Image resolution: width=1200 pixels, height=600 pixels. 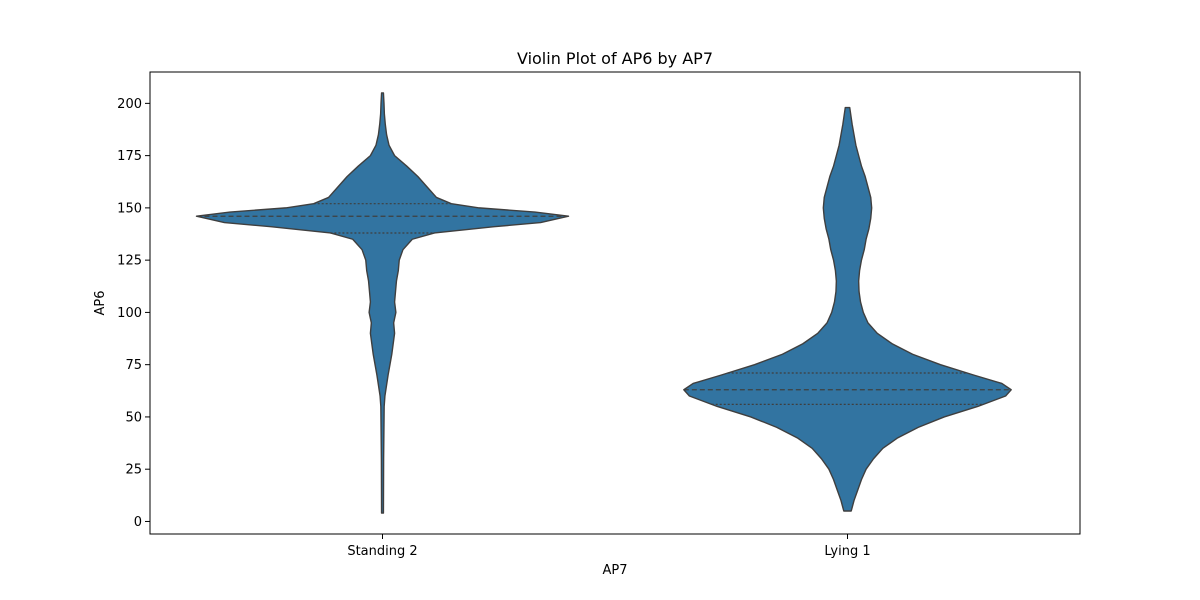 I want to click on x-axis: Standing 2 Lying 1, so click(x=609, y=546).